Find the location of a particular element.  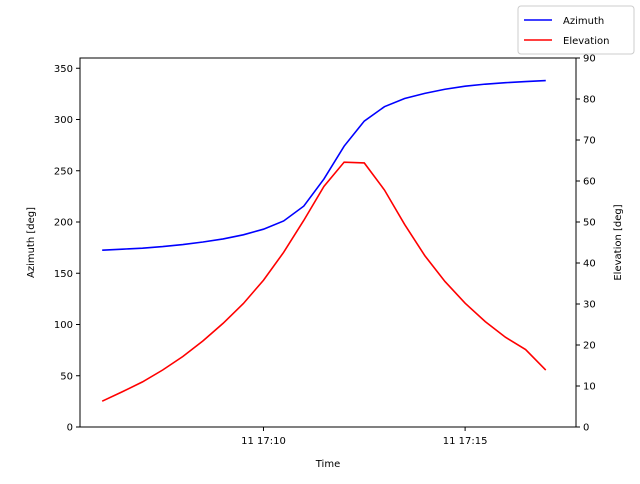

x-tick-label: 11 17:15 is located at coordinates (465, 441).